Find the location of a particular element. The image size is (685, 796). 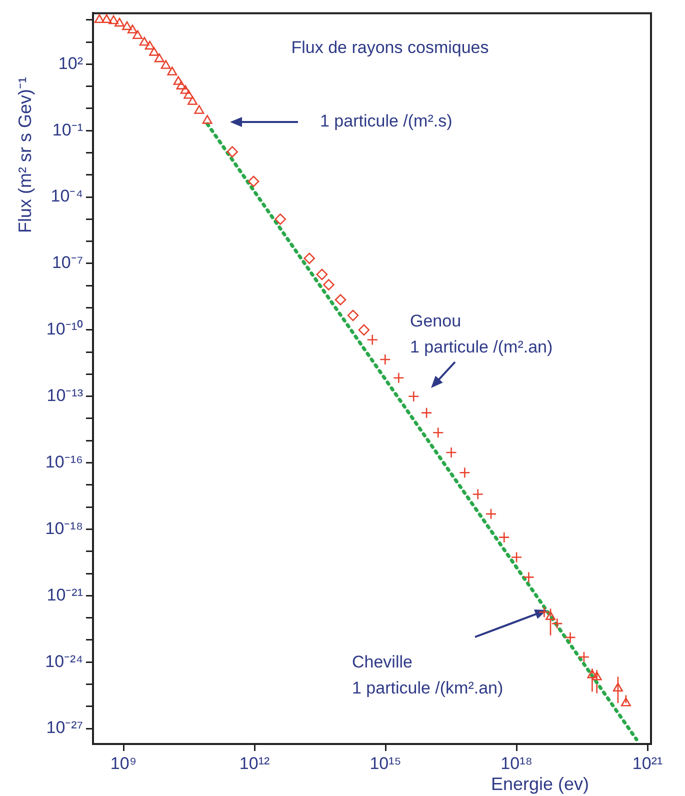

y-tick-label: 10⁻²⁷ is located at coordinates (64, 728).